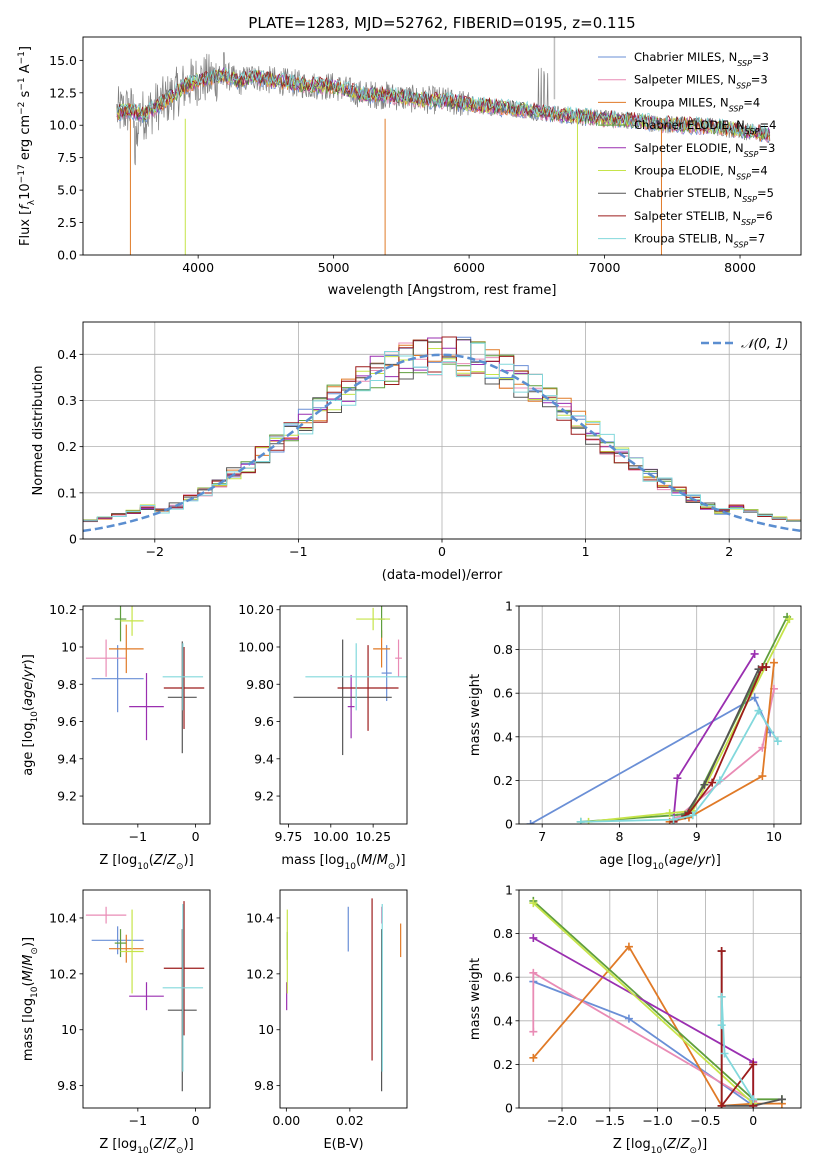 The width and height of the screenshot is (819, 1170). I want to click on x-axis-label-part: /, so click(695, 860).